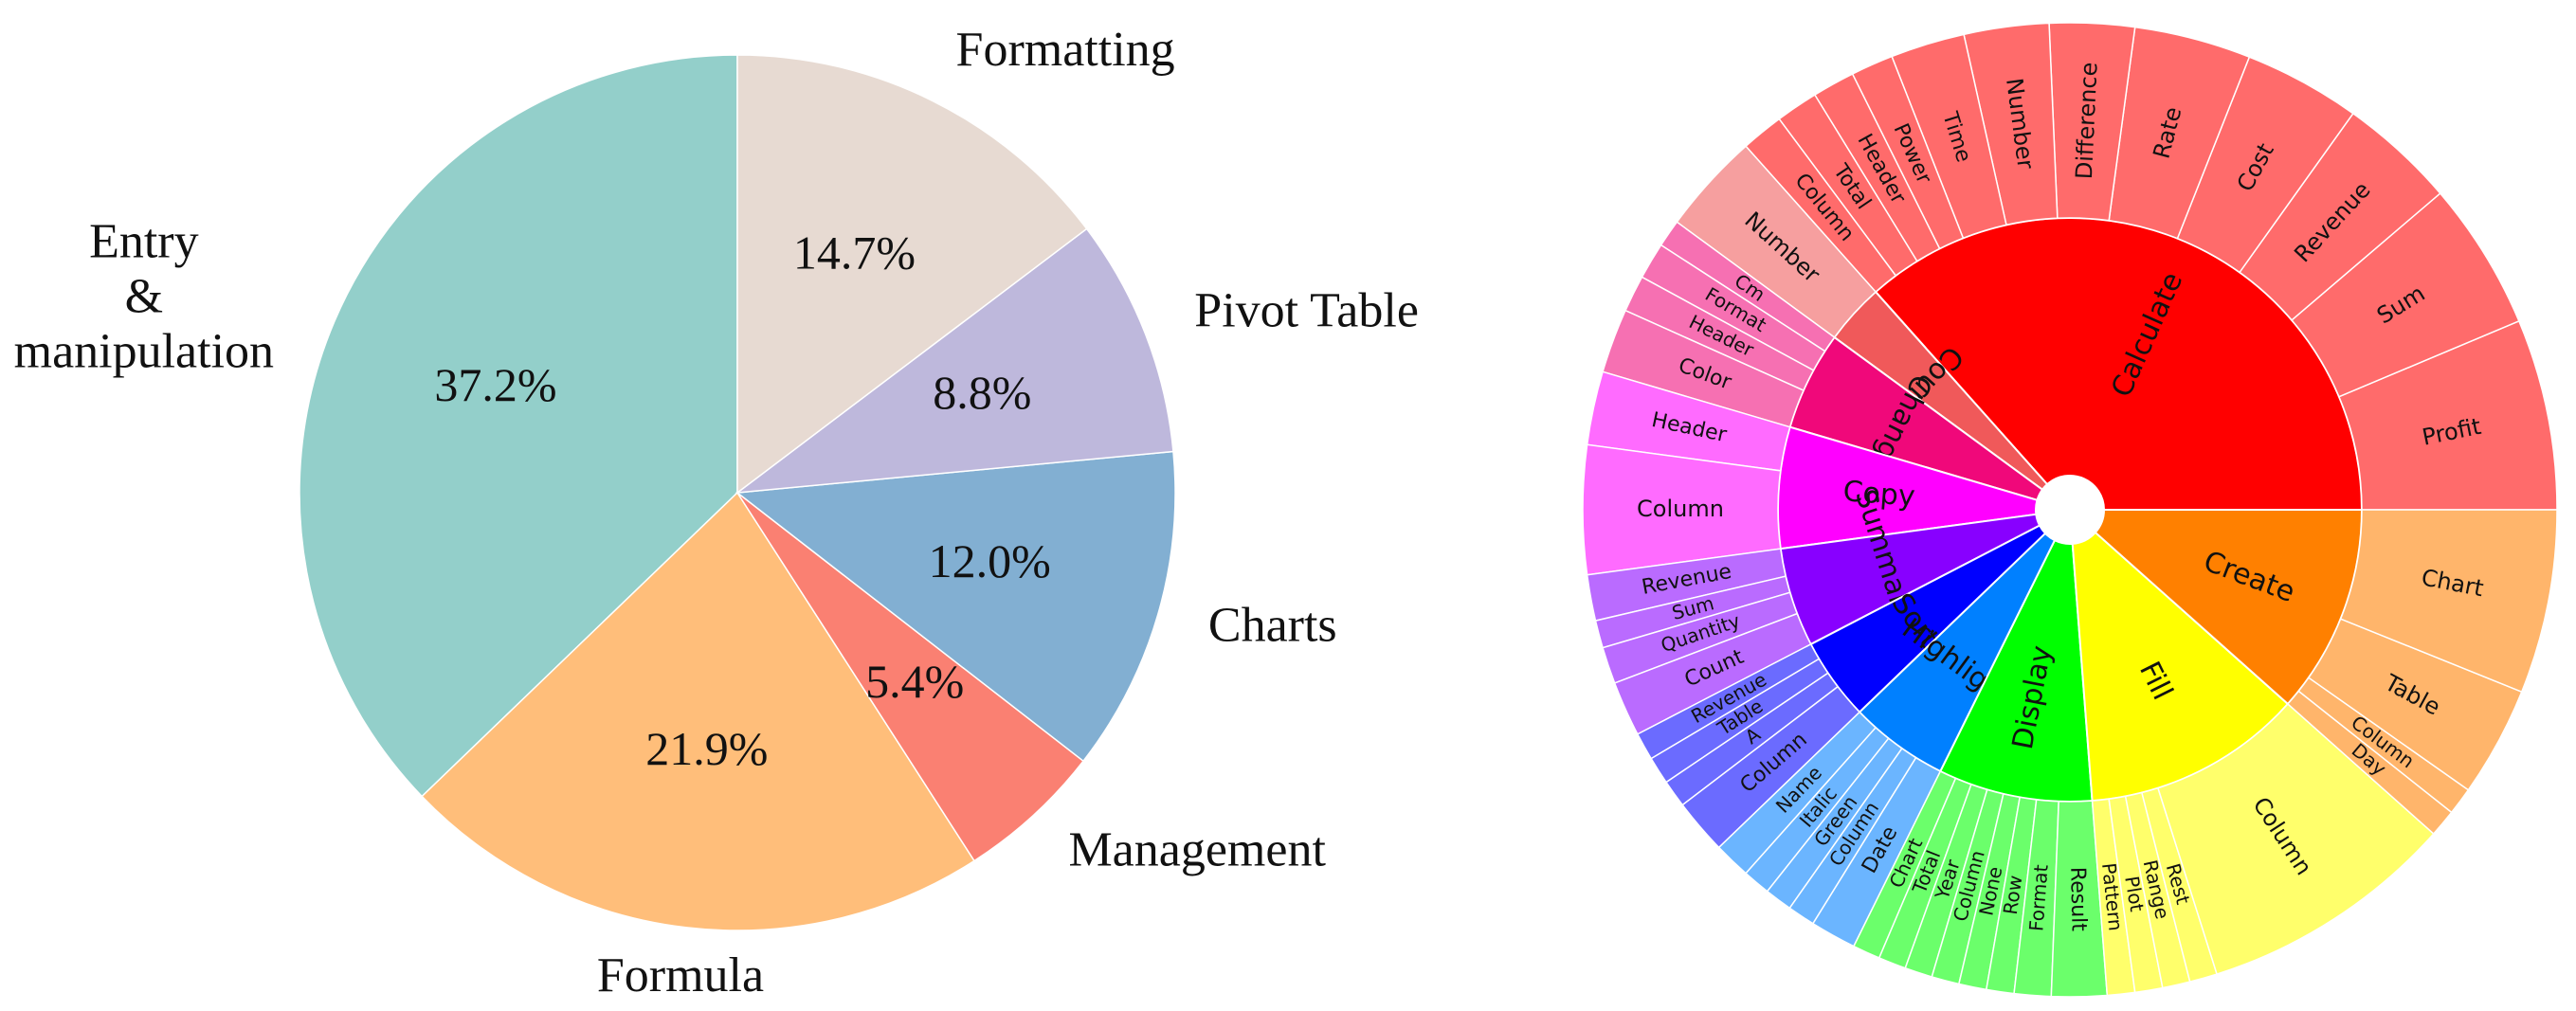  Describe the element at coordinates (1908, 152) in the screenshot. I see `sunburst-outer-power` at that location.